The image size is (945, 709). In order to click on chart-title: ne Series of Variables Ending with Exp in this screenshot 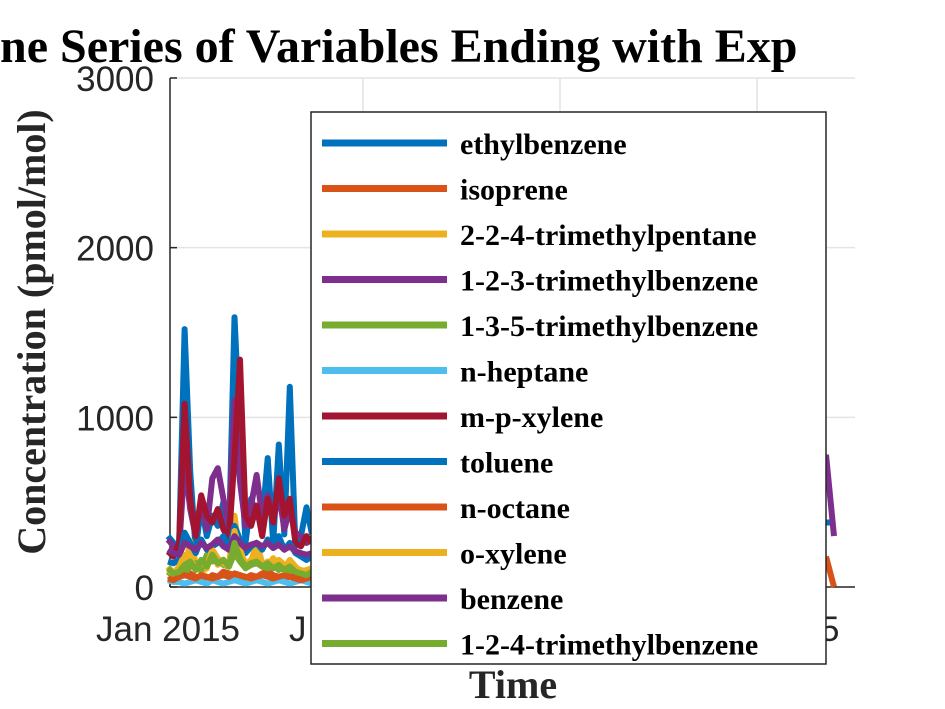, I will do `click(398, 46)`.